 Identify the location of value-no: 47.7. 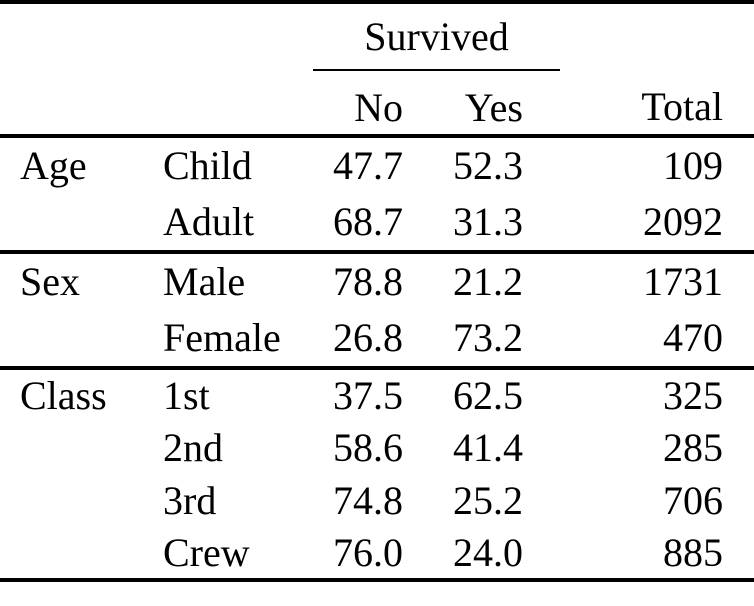
(368, 165).